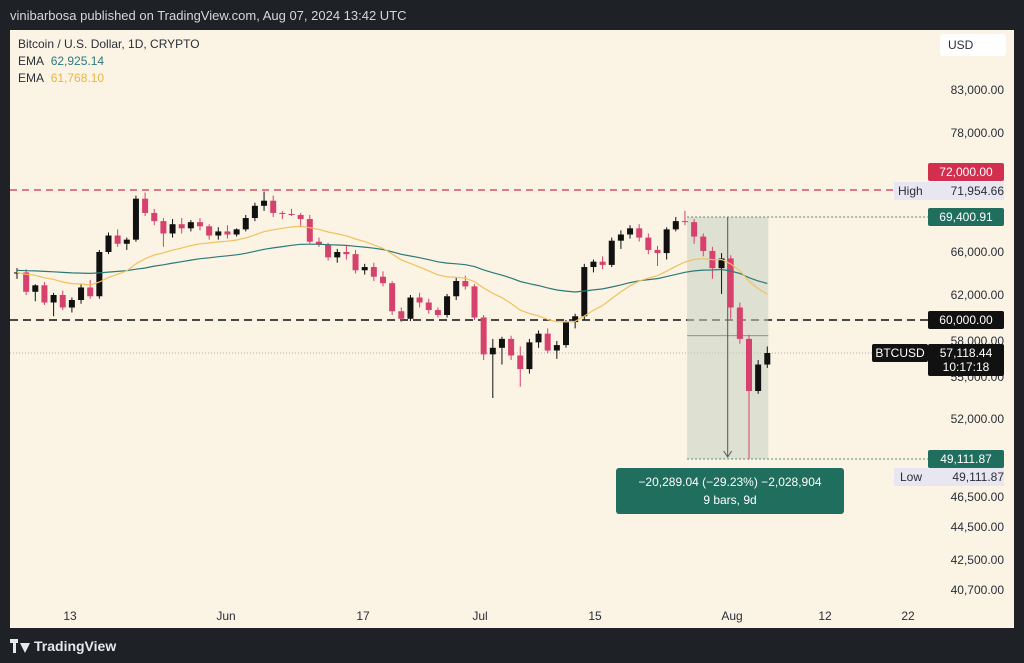 The height and width of the screenshot is (663, 1024). What do you see at coordinates (595, 616) in the screenshot?
I see `x-tick-label: 15` at bounding box center [595, 616].